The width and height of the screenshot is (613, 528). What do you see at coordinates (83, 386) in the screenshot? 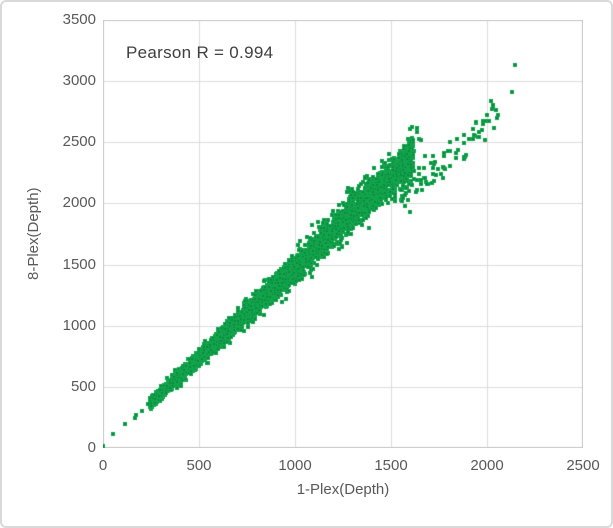
I see `y-axis-tick-label: 500` at bounding box center [83, 386].